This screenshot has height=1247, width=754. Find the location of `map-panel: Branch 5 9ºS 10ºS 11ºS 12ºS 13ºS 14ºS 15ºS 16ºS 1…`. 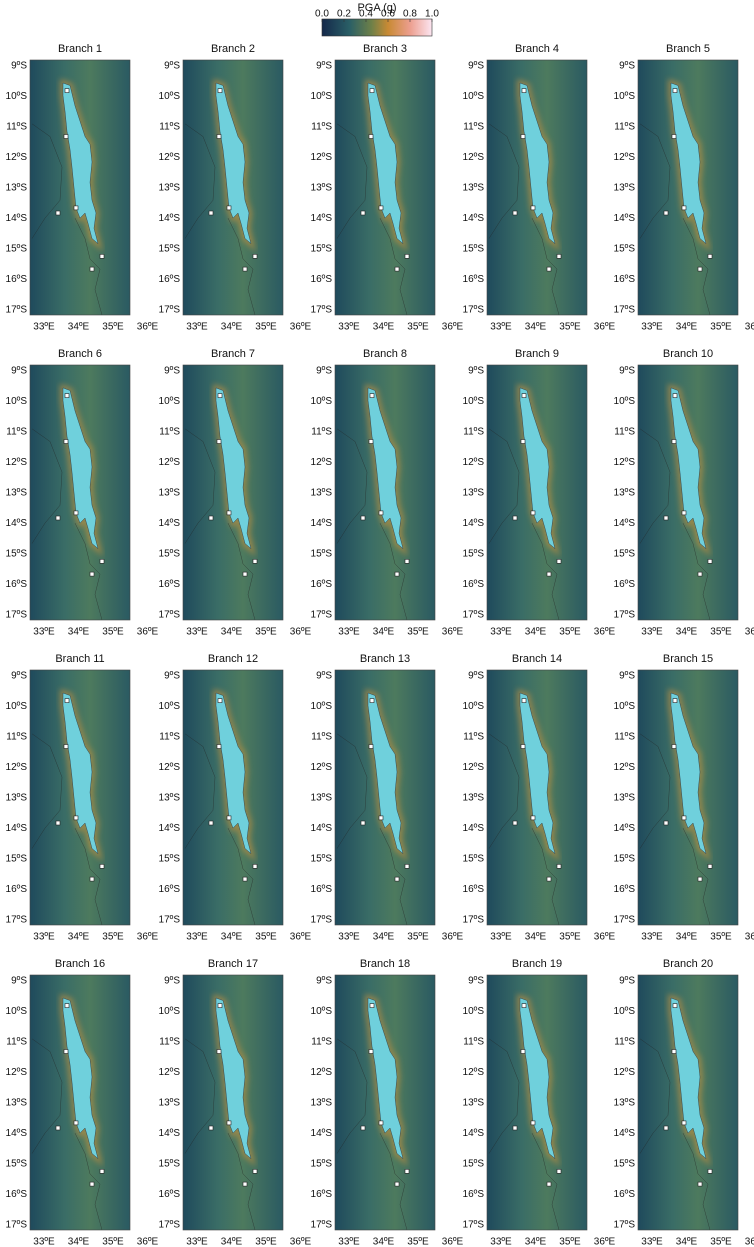

map-panel: Branch 5 9ºS 10ºS 11ºS 12ºS 13ºS 14ºS 15ºS 16ºS 1… is located at coordinates (684, 188).